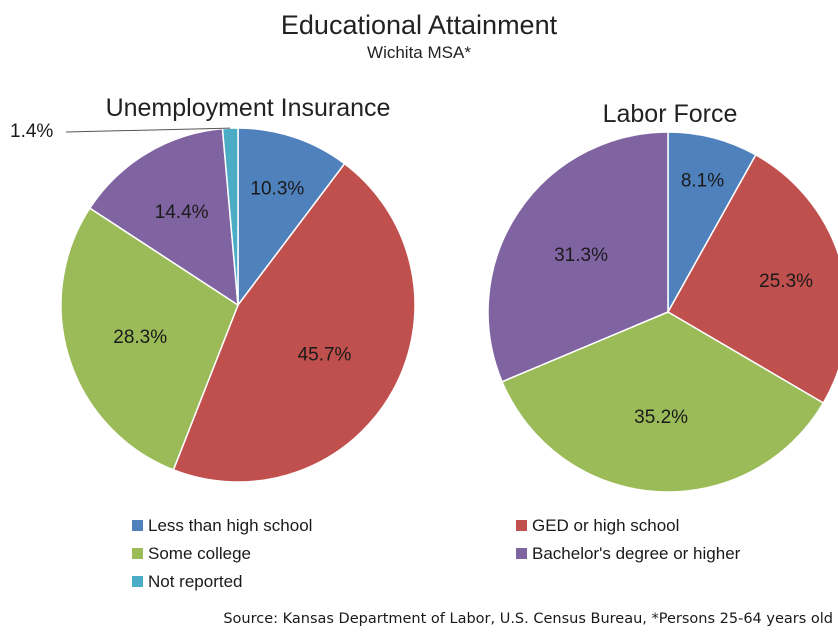 The width and height of the screenshot is (838, 633). Describe the element at coordinates (605, 525) in the screenshot. I see `legend-label: GED or high school` at that location.